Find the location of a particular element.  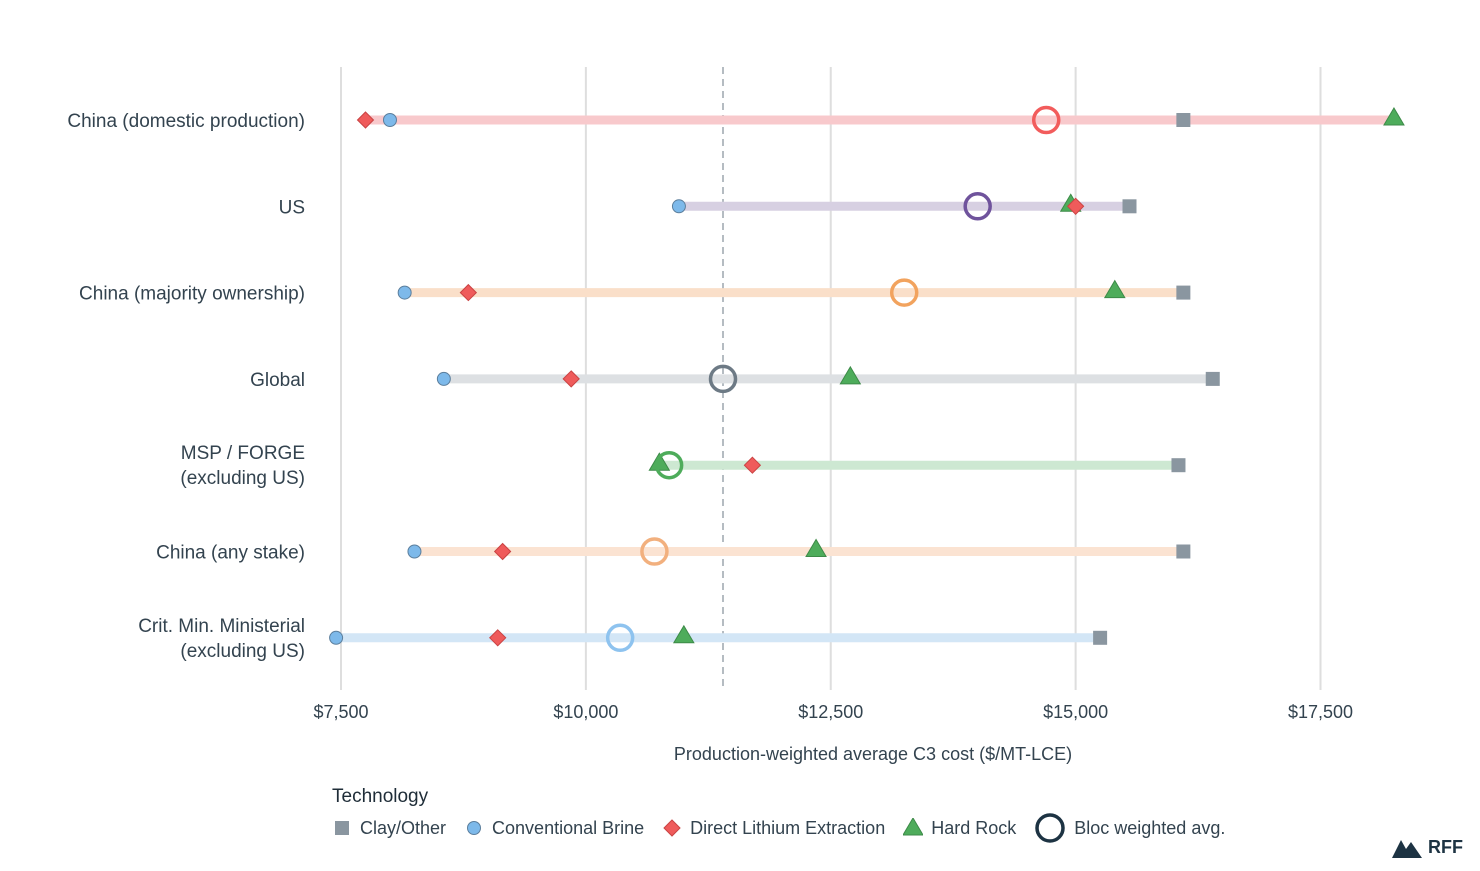

category-label: China (domestic production) is located at coordinates (186, 121).